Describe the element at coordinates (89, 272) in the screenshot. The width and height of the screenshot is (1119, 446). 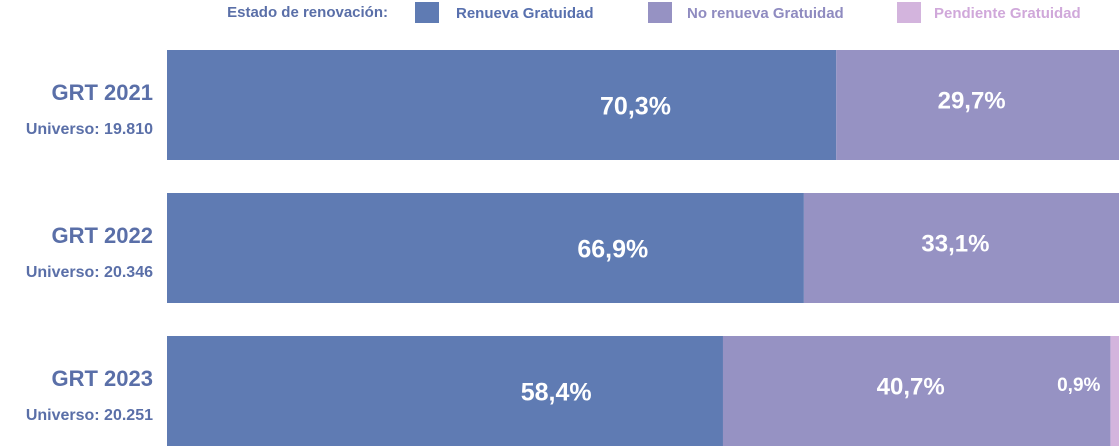
I see `category-sublabel: Universo: 20.346` at that location.